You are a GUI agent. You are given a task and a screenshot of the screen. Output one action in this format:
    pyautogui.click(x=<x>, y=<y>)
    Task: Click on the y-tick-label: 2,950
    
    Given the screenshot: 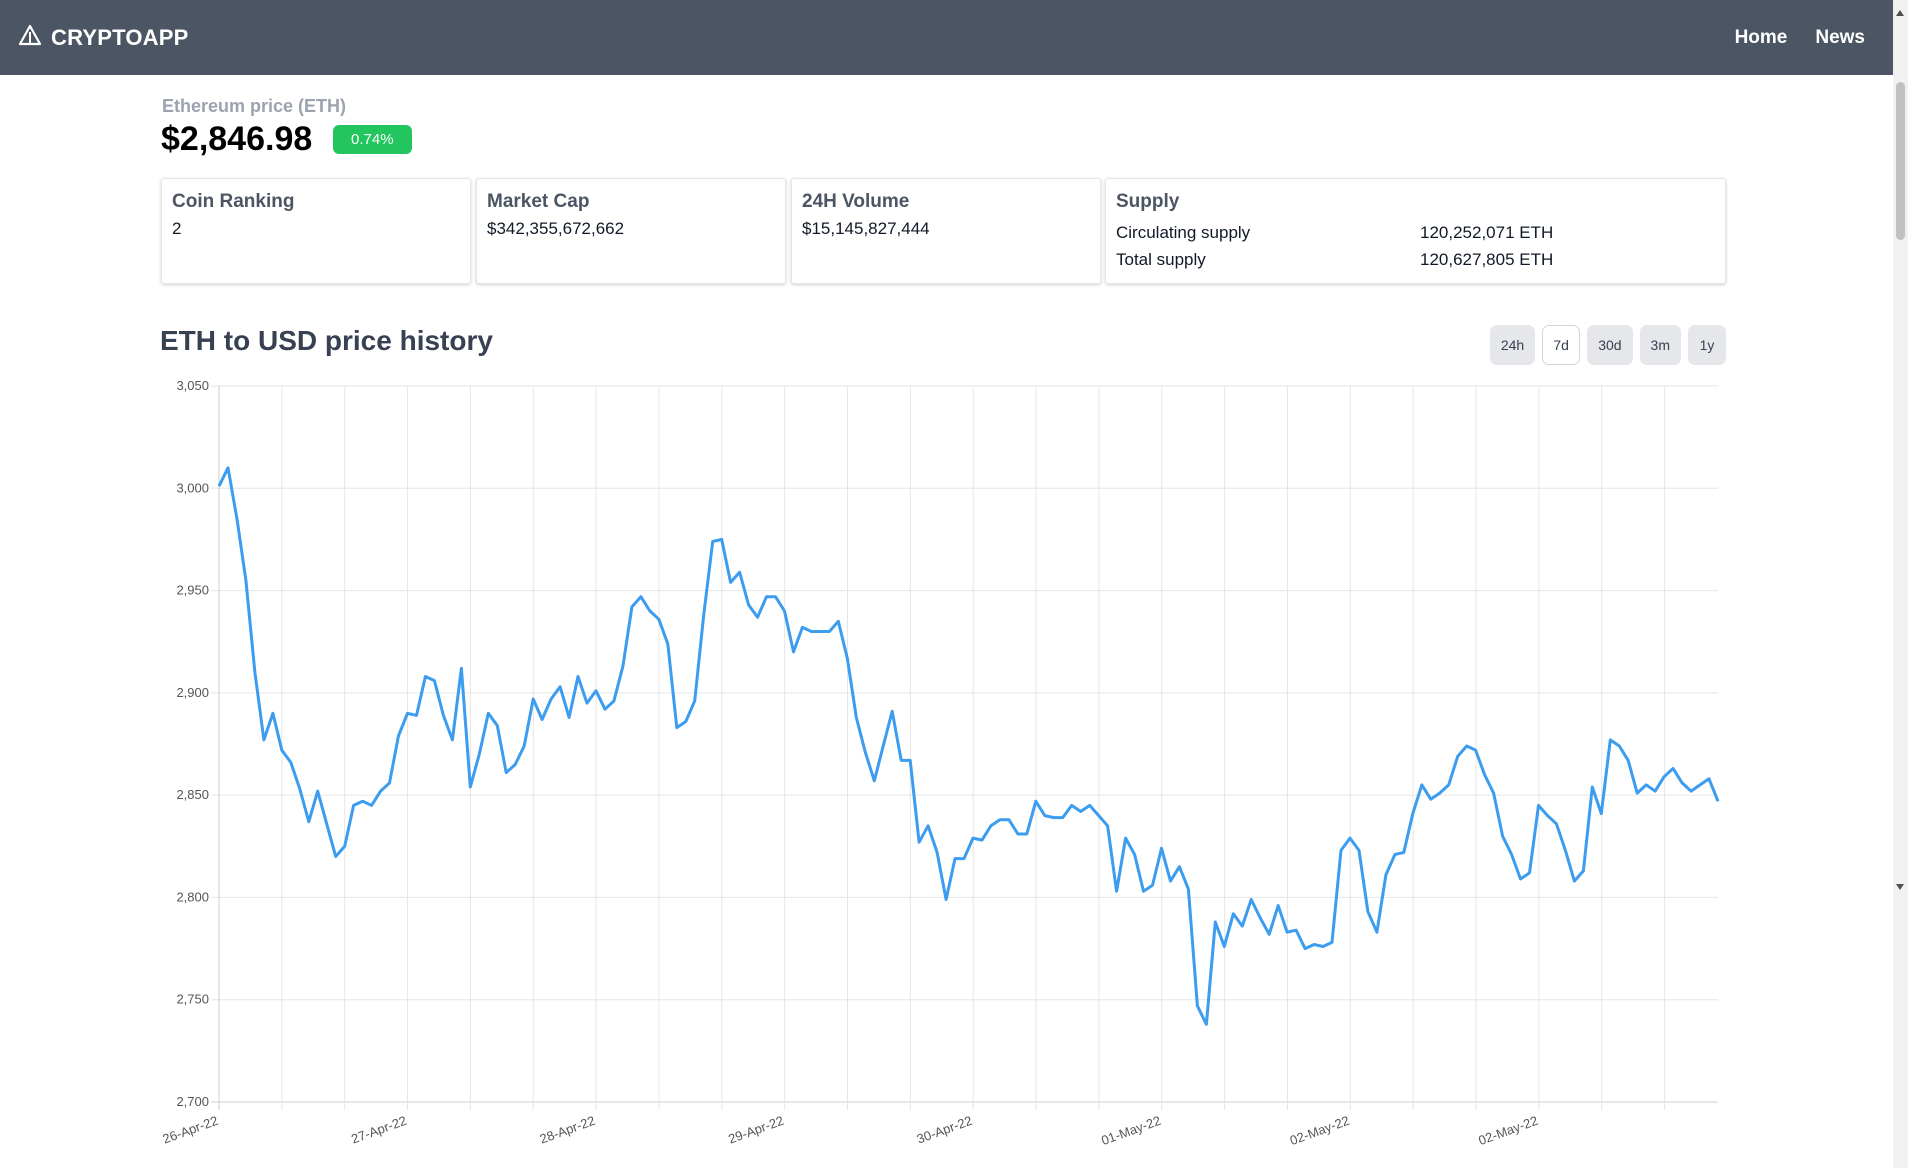 What is the action you would take?
    pyautogui.click(x=192, y=590)
    